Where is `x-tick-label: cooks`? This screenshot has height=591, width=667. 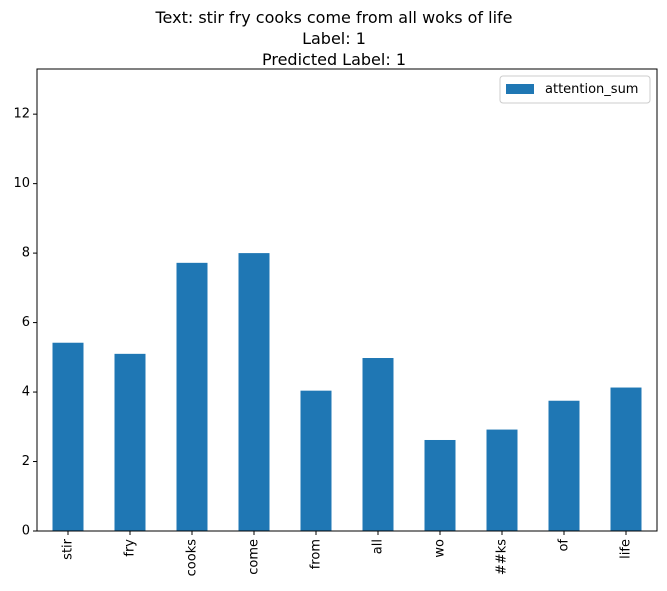 x-tick-label: cooks is located at coordinates (192, 558).